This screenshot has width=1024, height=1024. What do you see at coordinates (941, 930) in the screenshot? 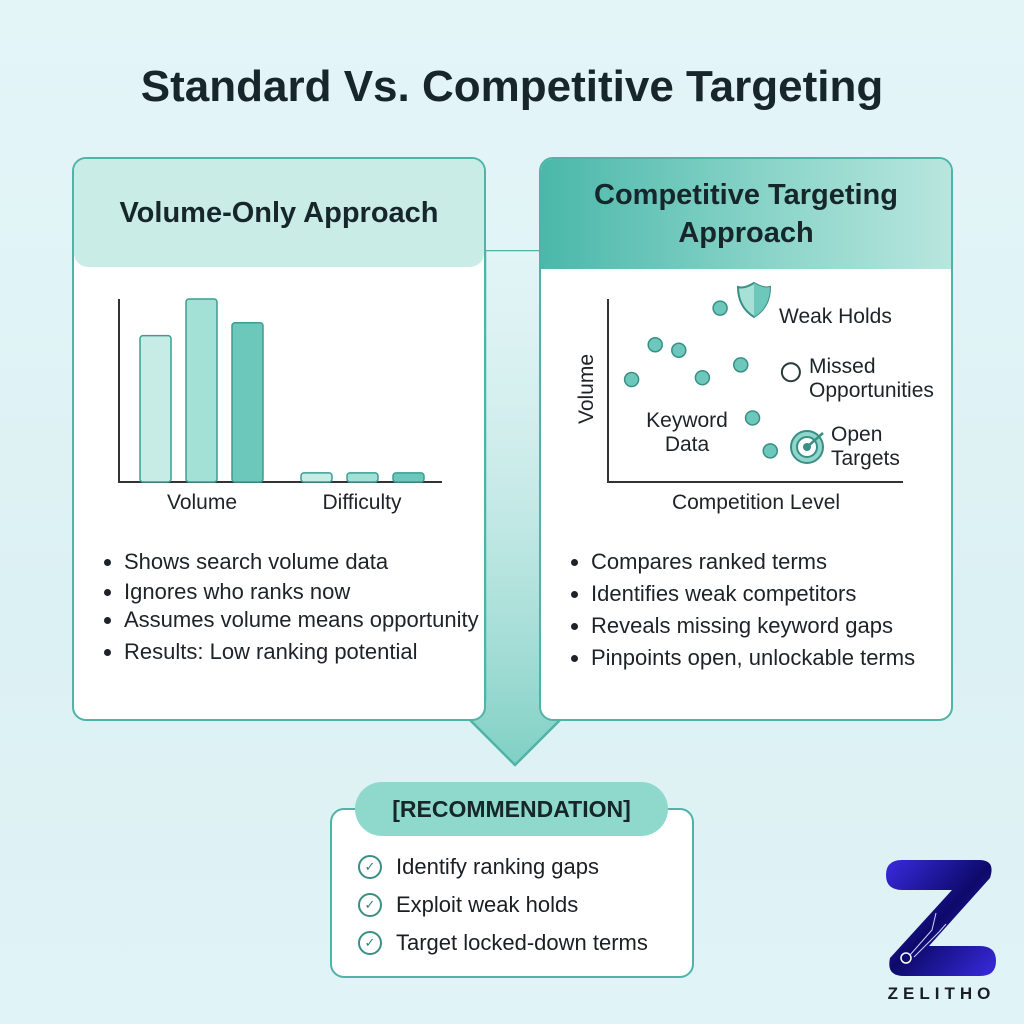
I see `zelitho-logo: ZELITHO` at bounding box center [941, 930].